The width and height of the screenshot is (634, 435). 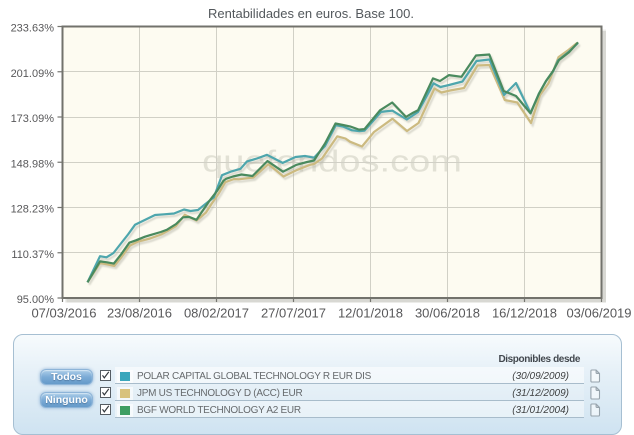 I want to click on svg-text: 110.37%, so click(x=32, y=255).